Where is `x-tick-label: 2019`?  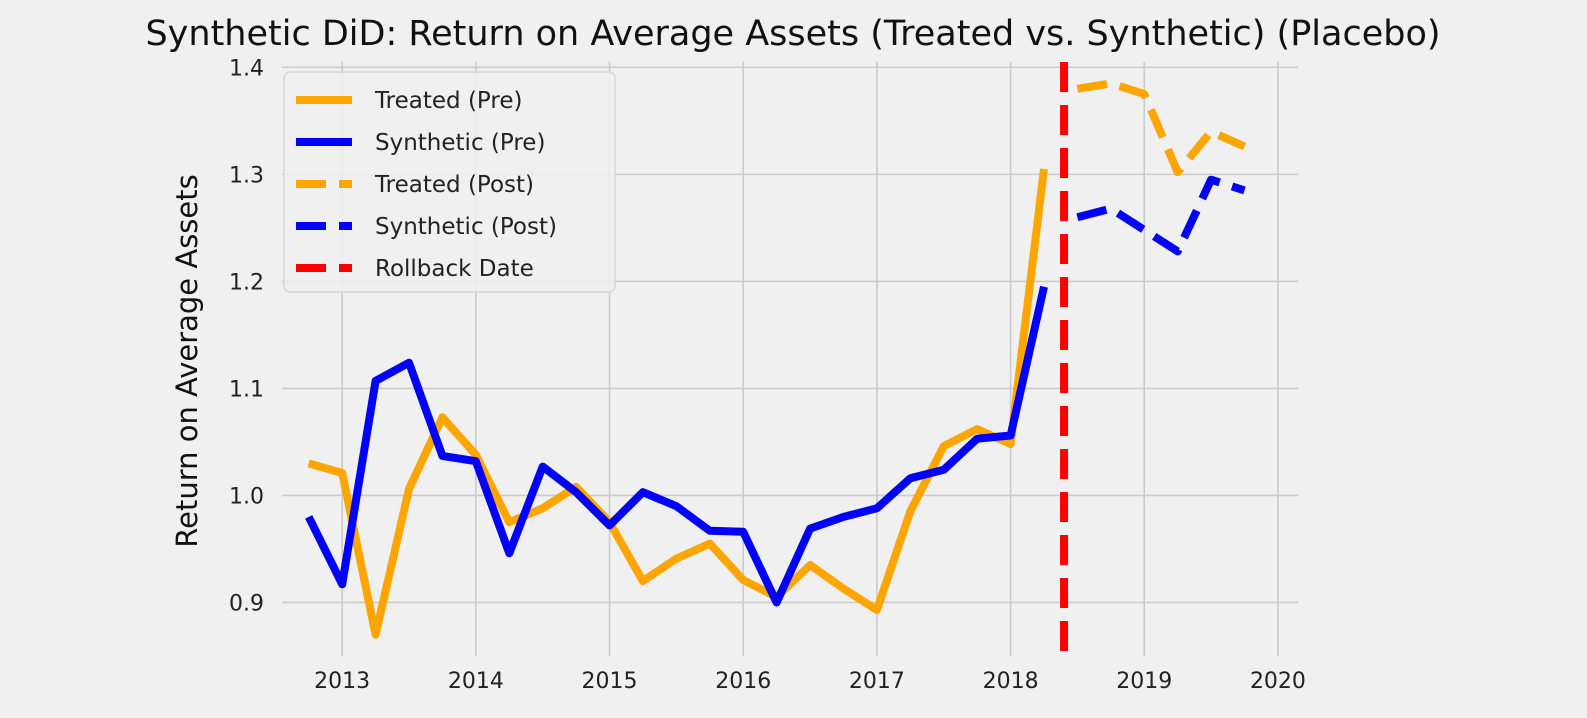
x-tick-label: 2019 is located at coordinates (1144, 681).